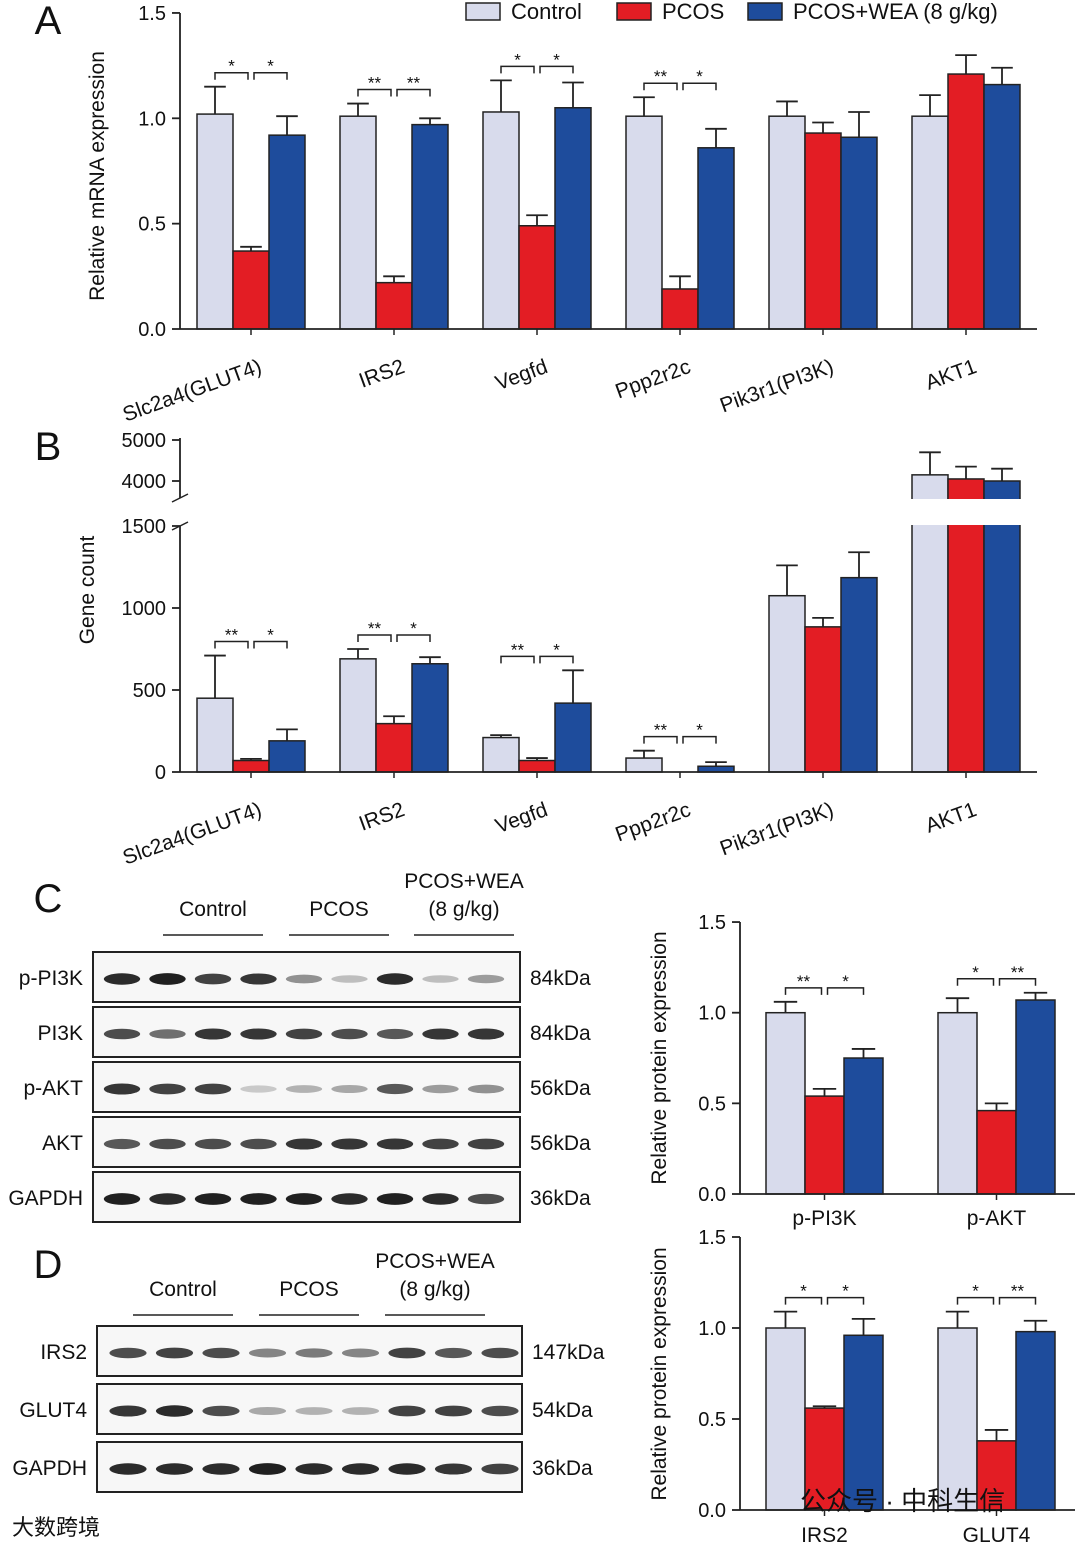 The width and height of the screenshot is (1080, 1545). Describe the element at coordinates (62, 1143) in the screenshot. I see `blot-protein-label: AKT` at that location.